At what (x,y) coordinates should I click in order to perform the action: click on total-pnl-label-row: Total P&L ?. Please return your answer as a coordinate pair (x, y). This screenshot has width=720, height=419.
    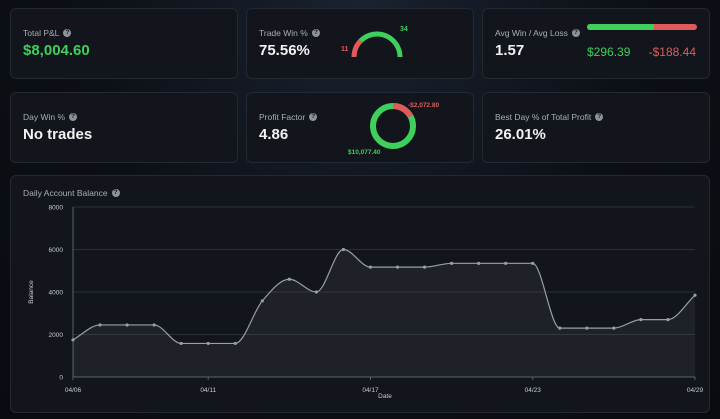
    Looking at the image, I should click on (47, 33).